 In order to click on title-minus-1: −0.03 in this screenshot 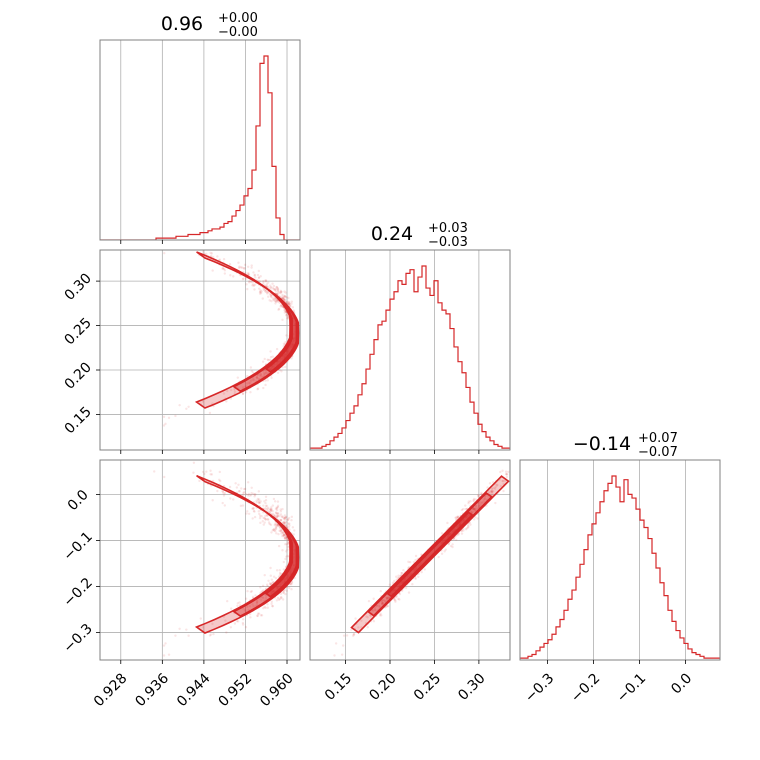, I will do `click(448, 242)`.